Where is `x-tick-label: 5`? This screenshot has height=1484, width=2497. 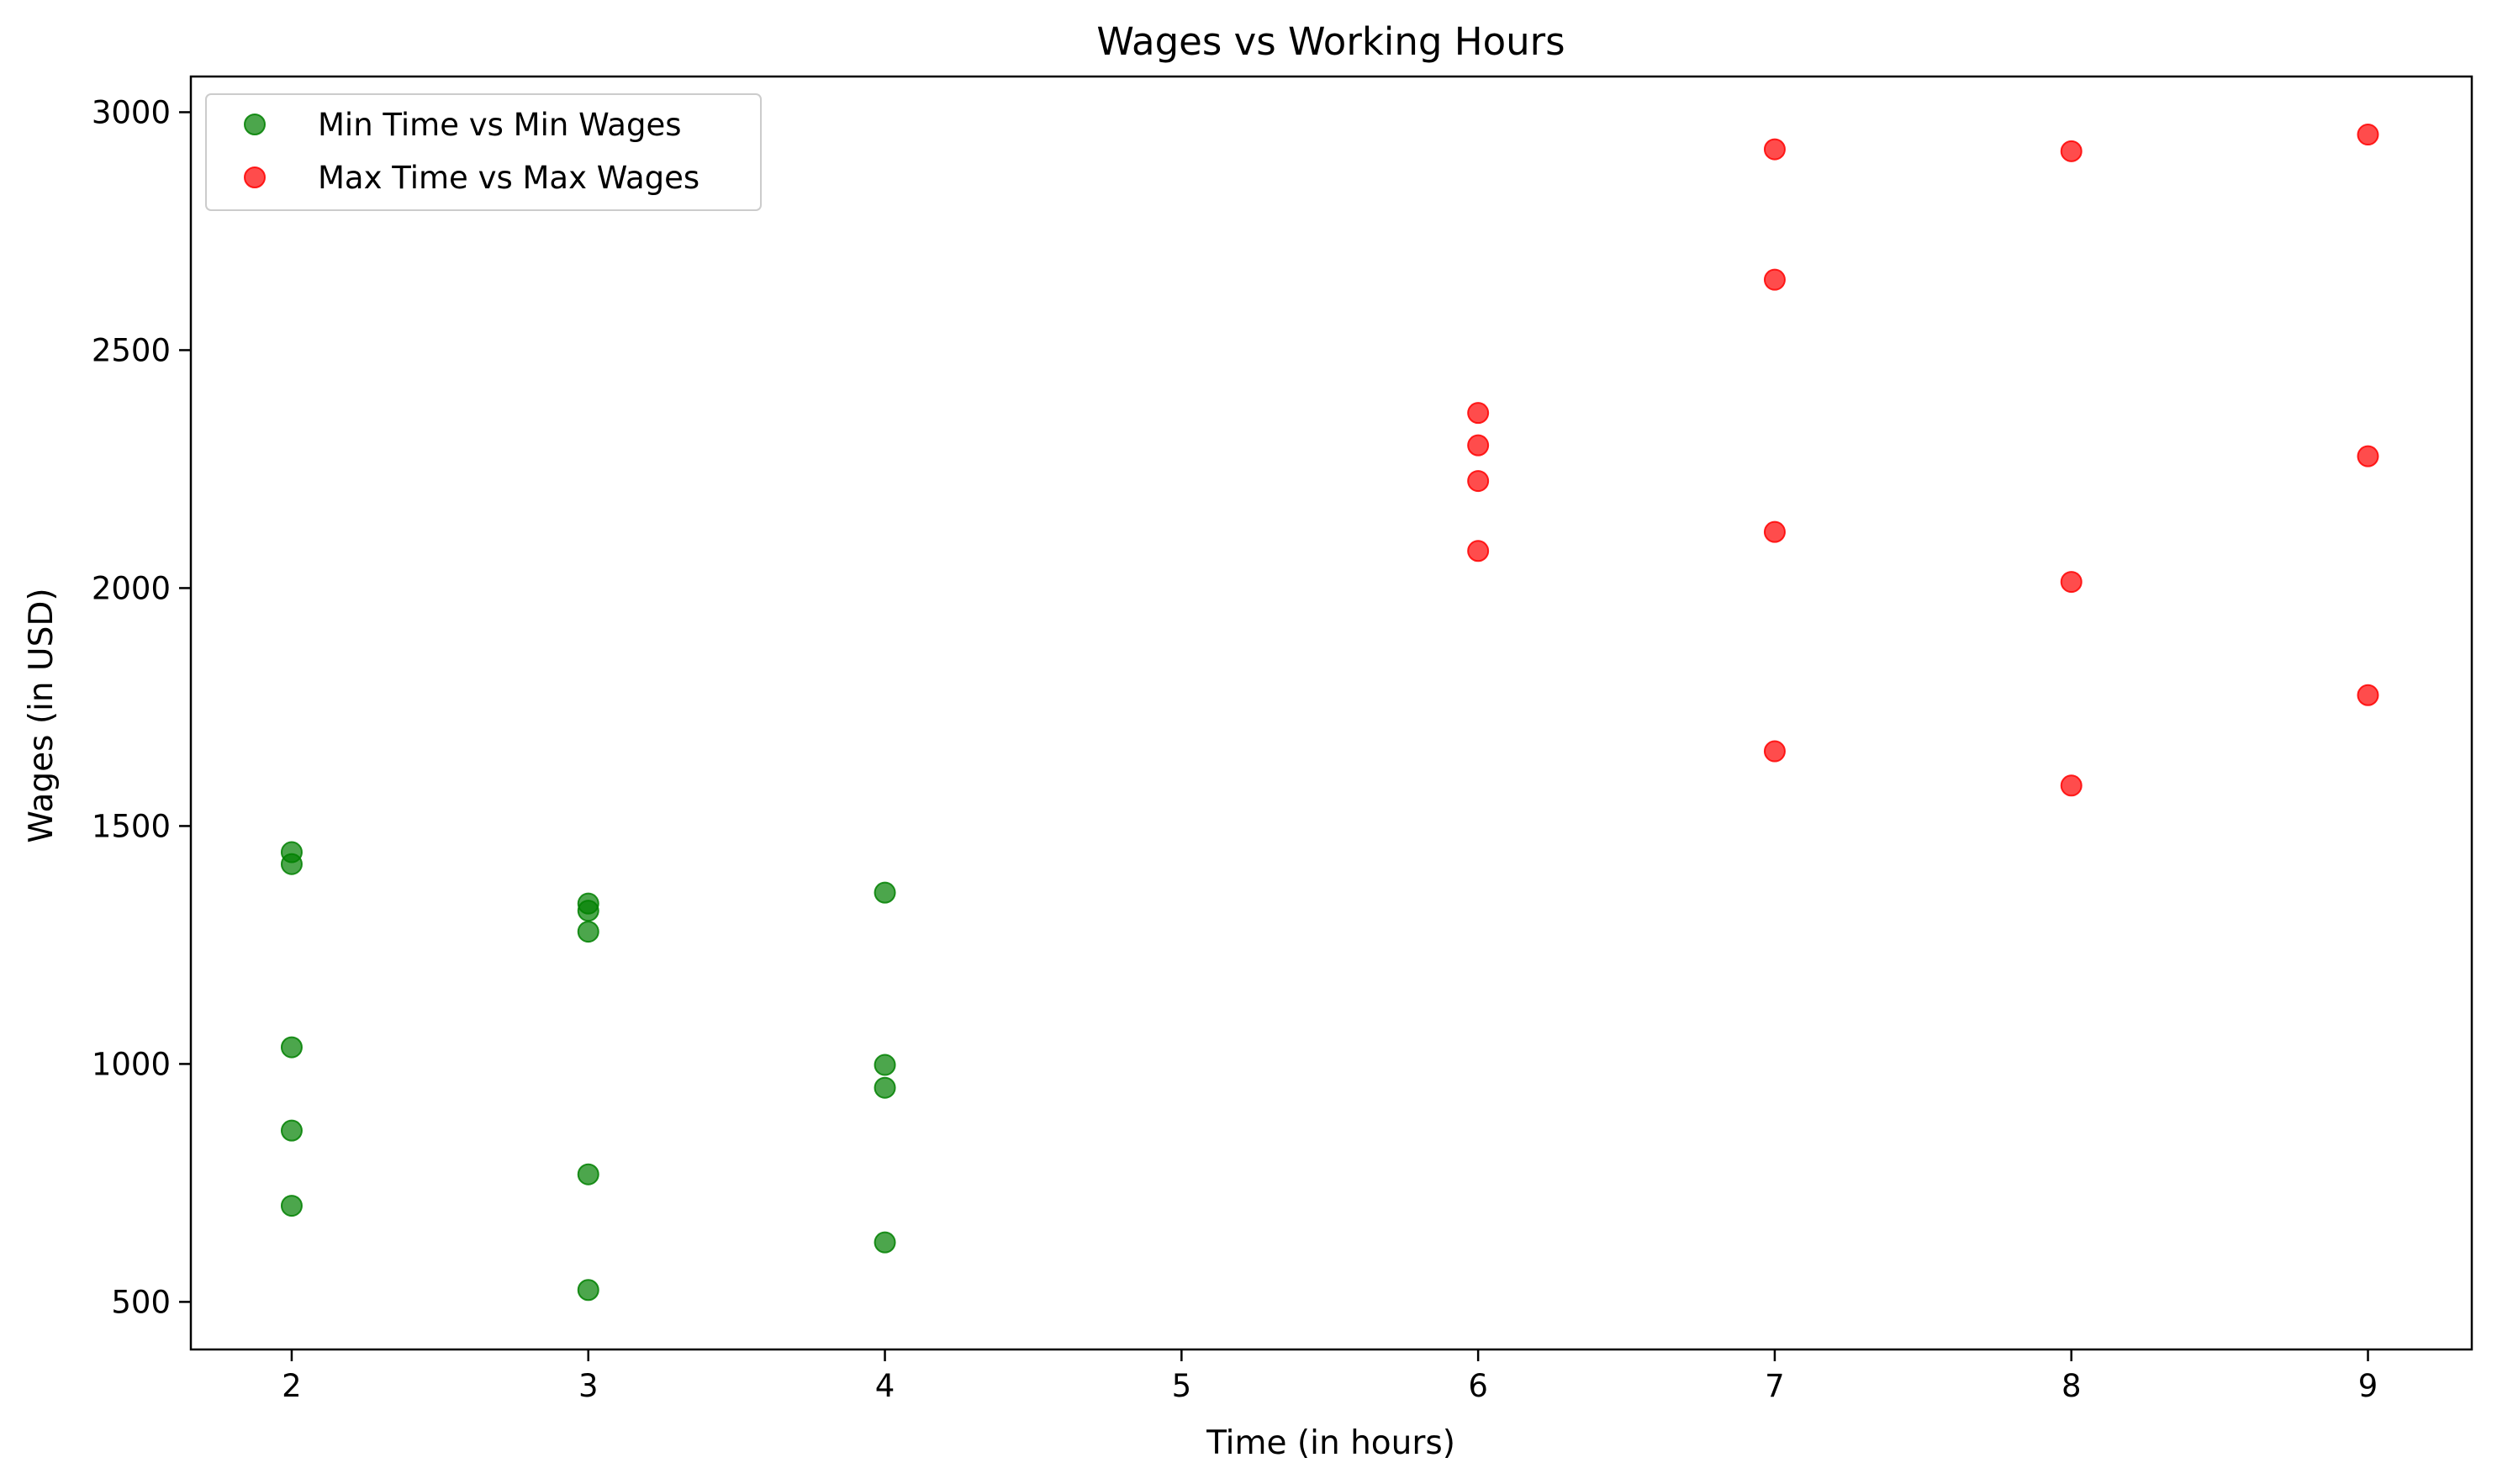
x-tick-label: 5 is located at coordinates (1182, 1386).